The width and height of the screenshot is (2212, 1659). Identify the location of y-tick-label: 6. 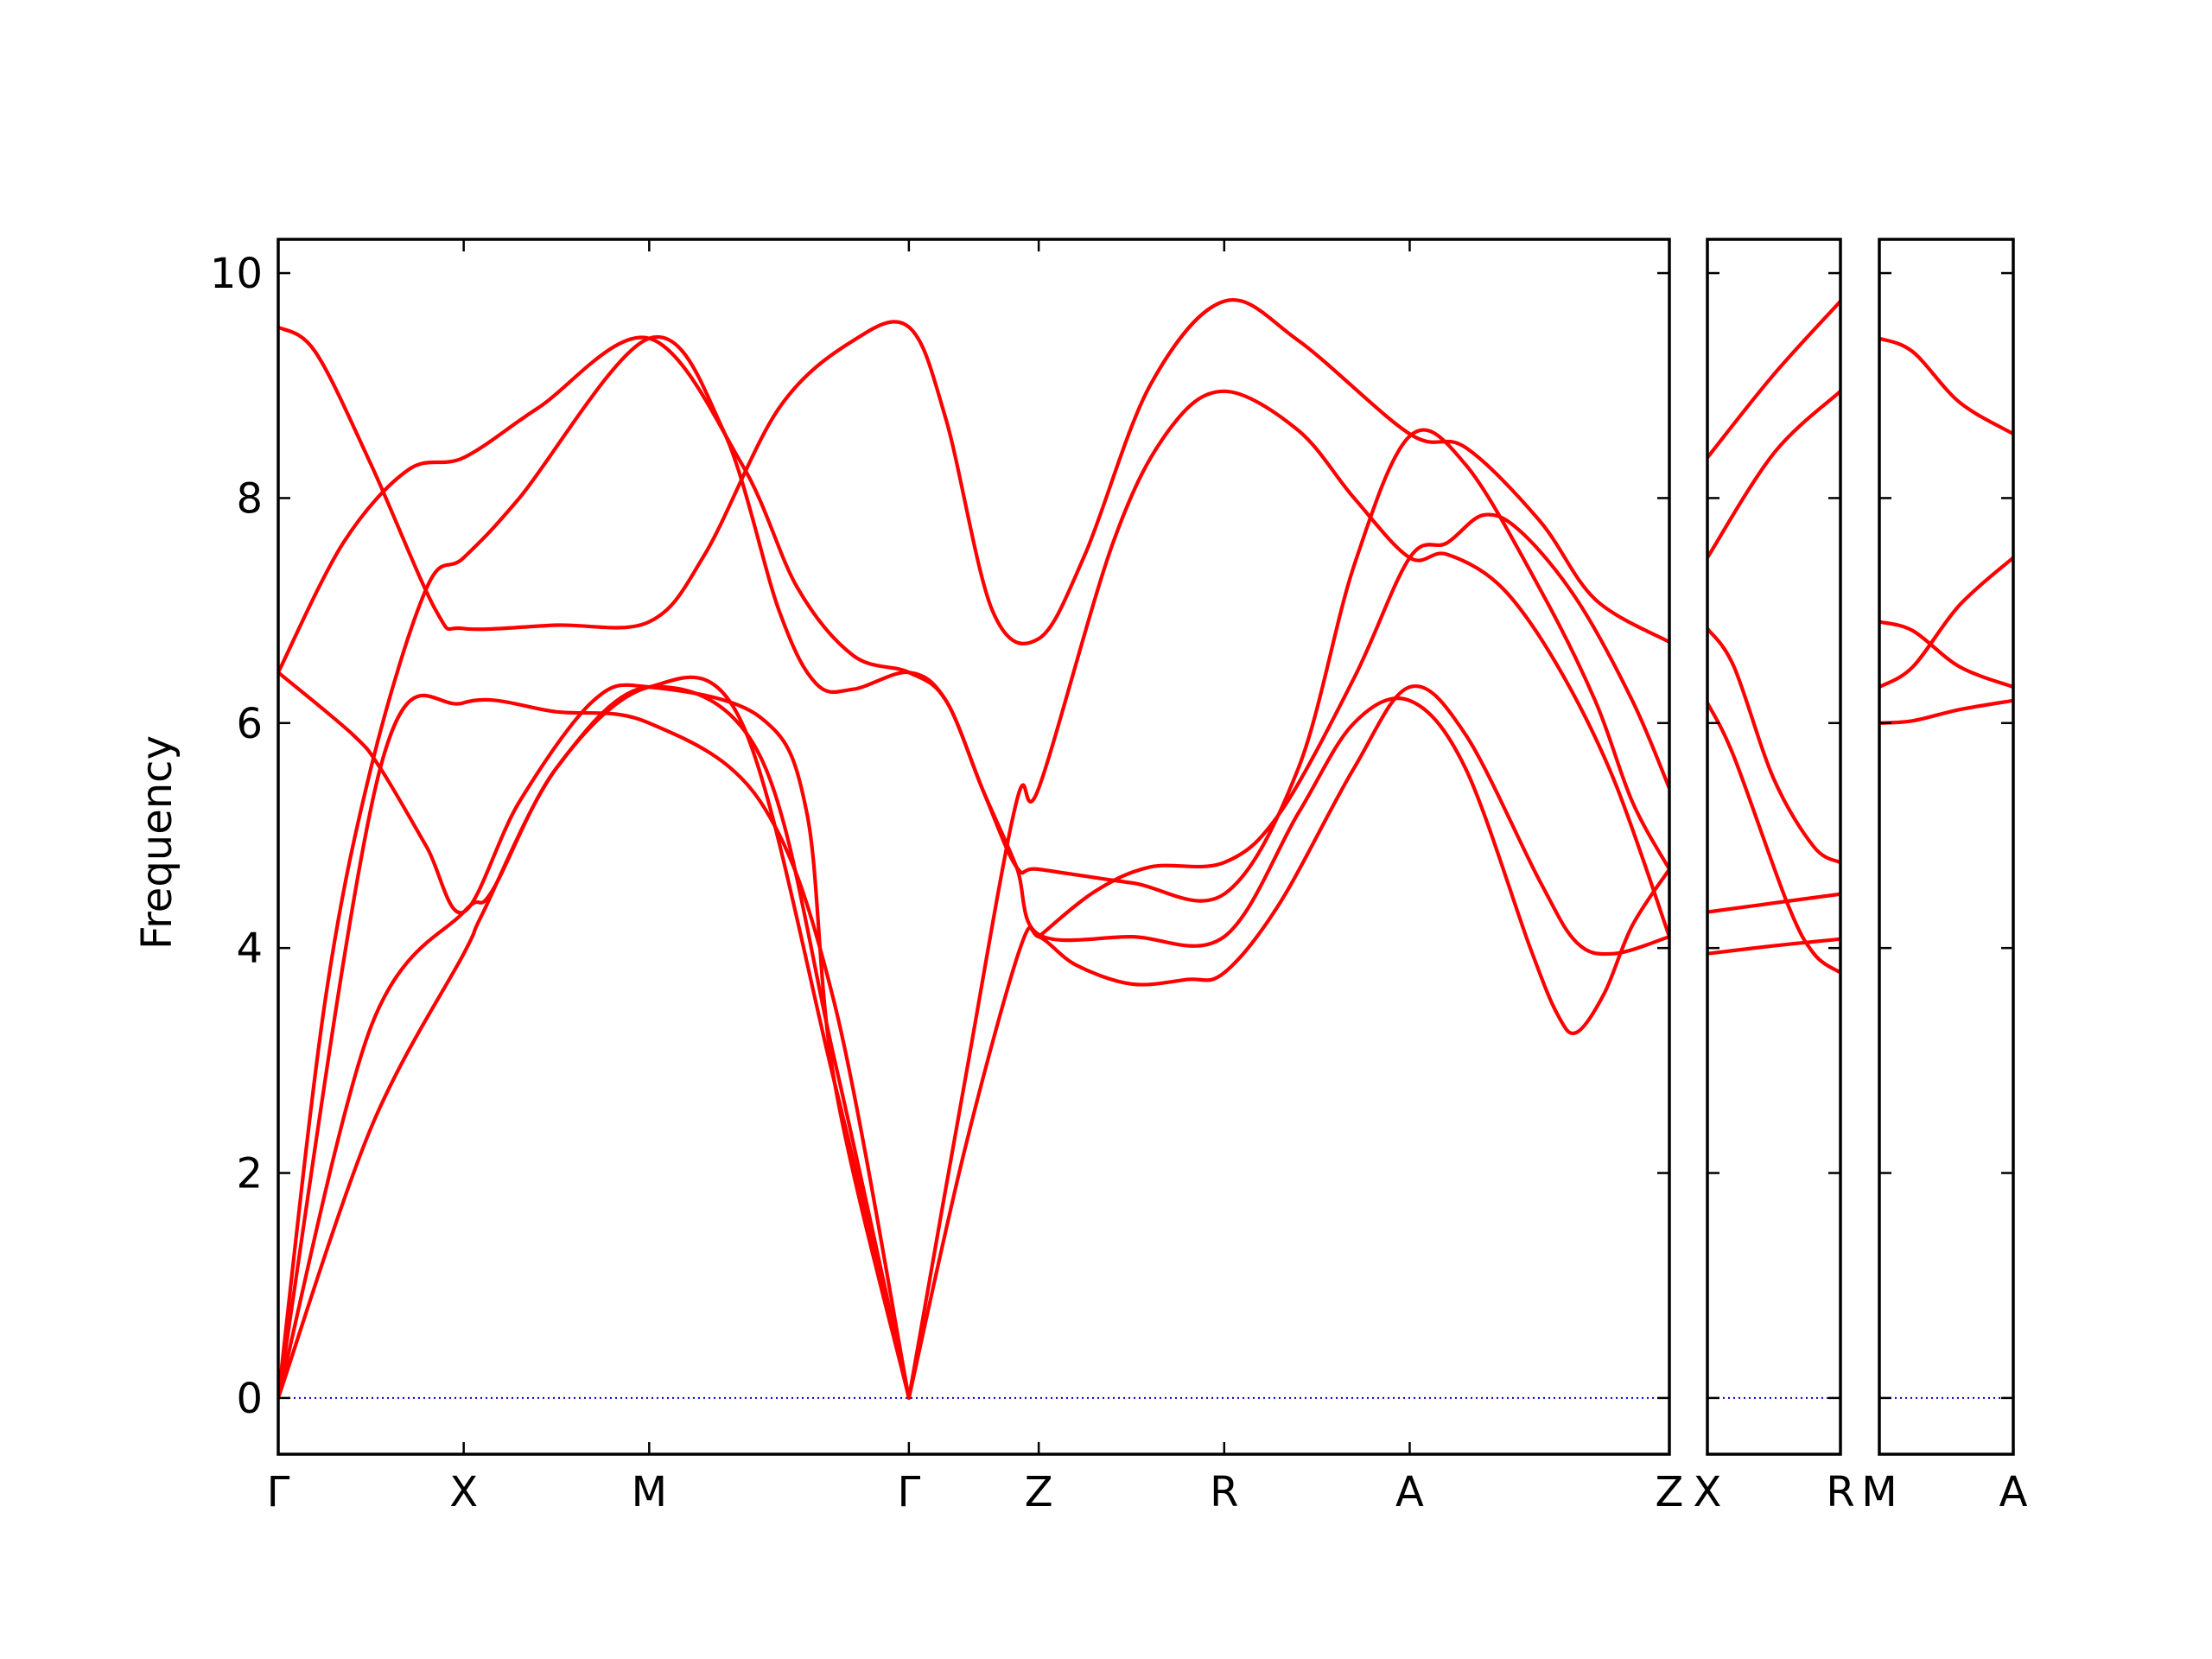
(249, 724).